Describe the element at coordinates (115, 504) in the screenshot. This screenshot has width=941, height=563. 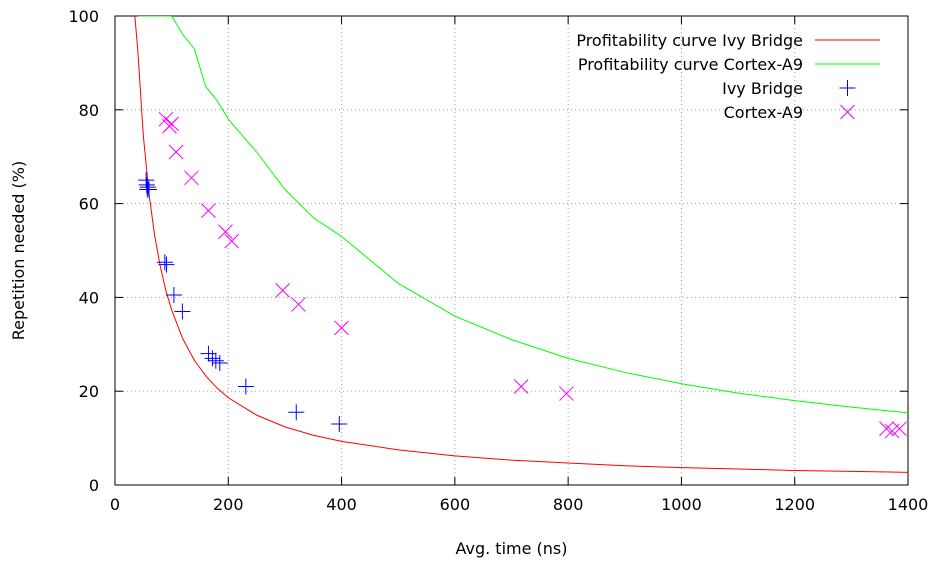
I see `x-tick-label: 0` at that location.